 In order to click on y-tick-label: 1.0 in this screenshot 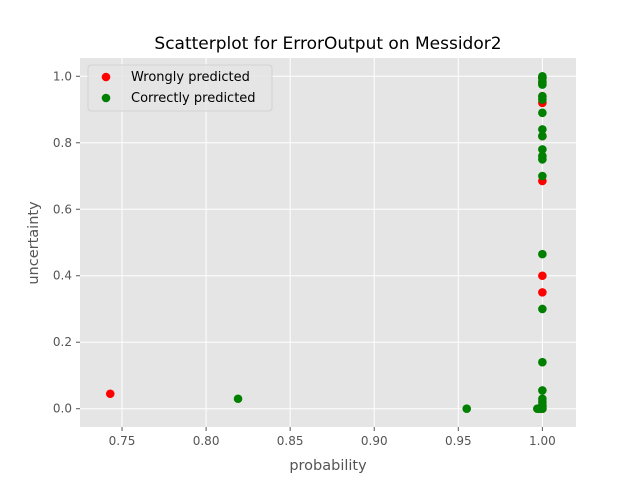, I will do `click(62, 76)`.